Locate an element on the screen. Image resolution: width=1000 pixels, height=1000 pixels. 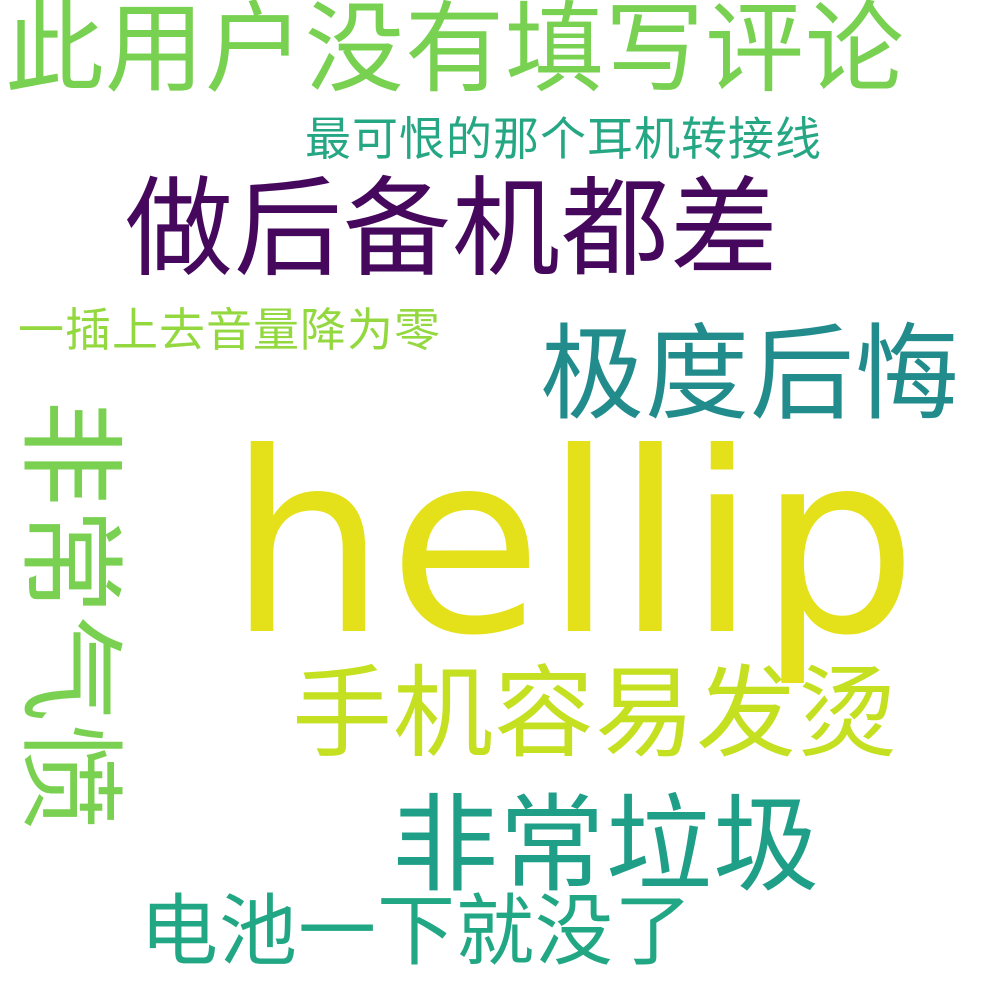
word-very-rubbish: 非常垃圾 is located at coordinates (606, 845).